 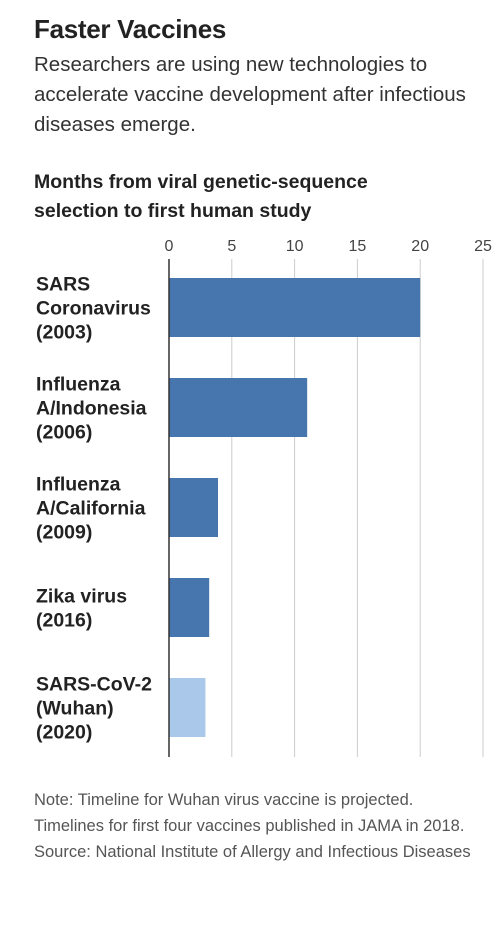 What do you see at coordinates (64, 533) in the screenshot?
I see `category-label-line: (2009)` at bounding box center [64, 533].